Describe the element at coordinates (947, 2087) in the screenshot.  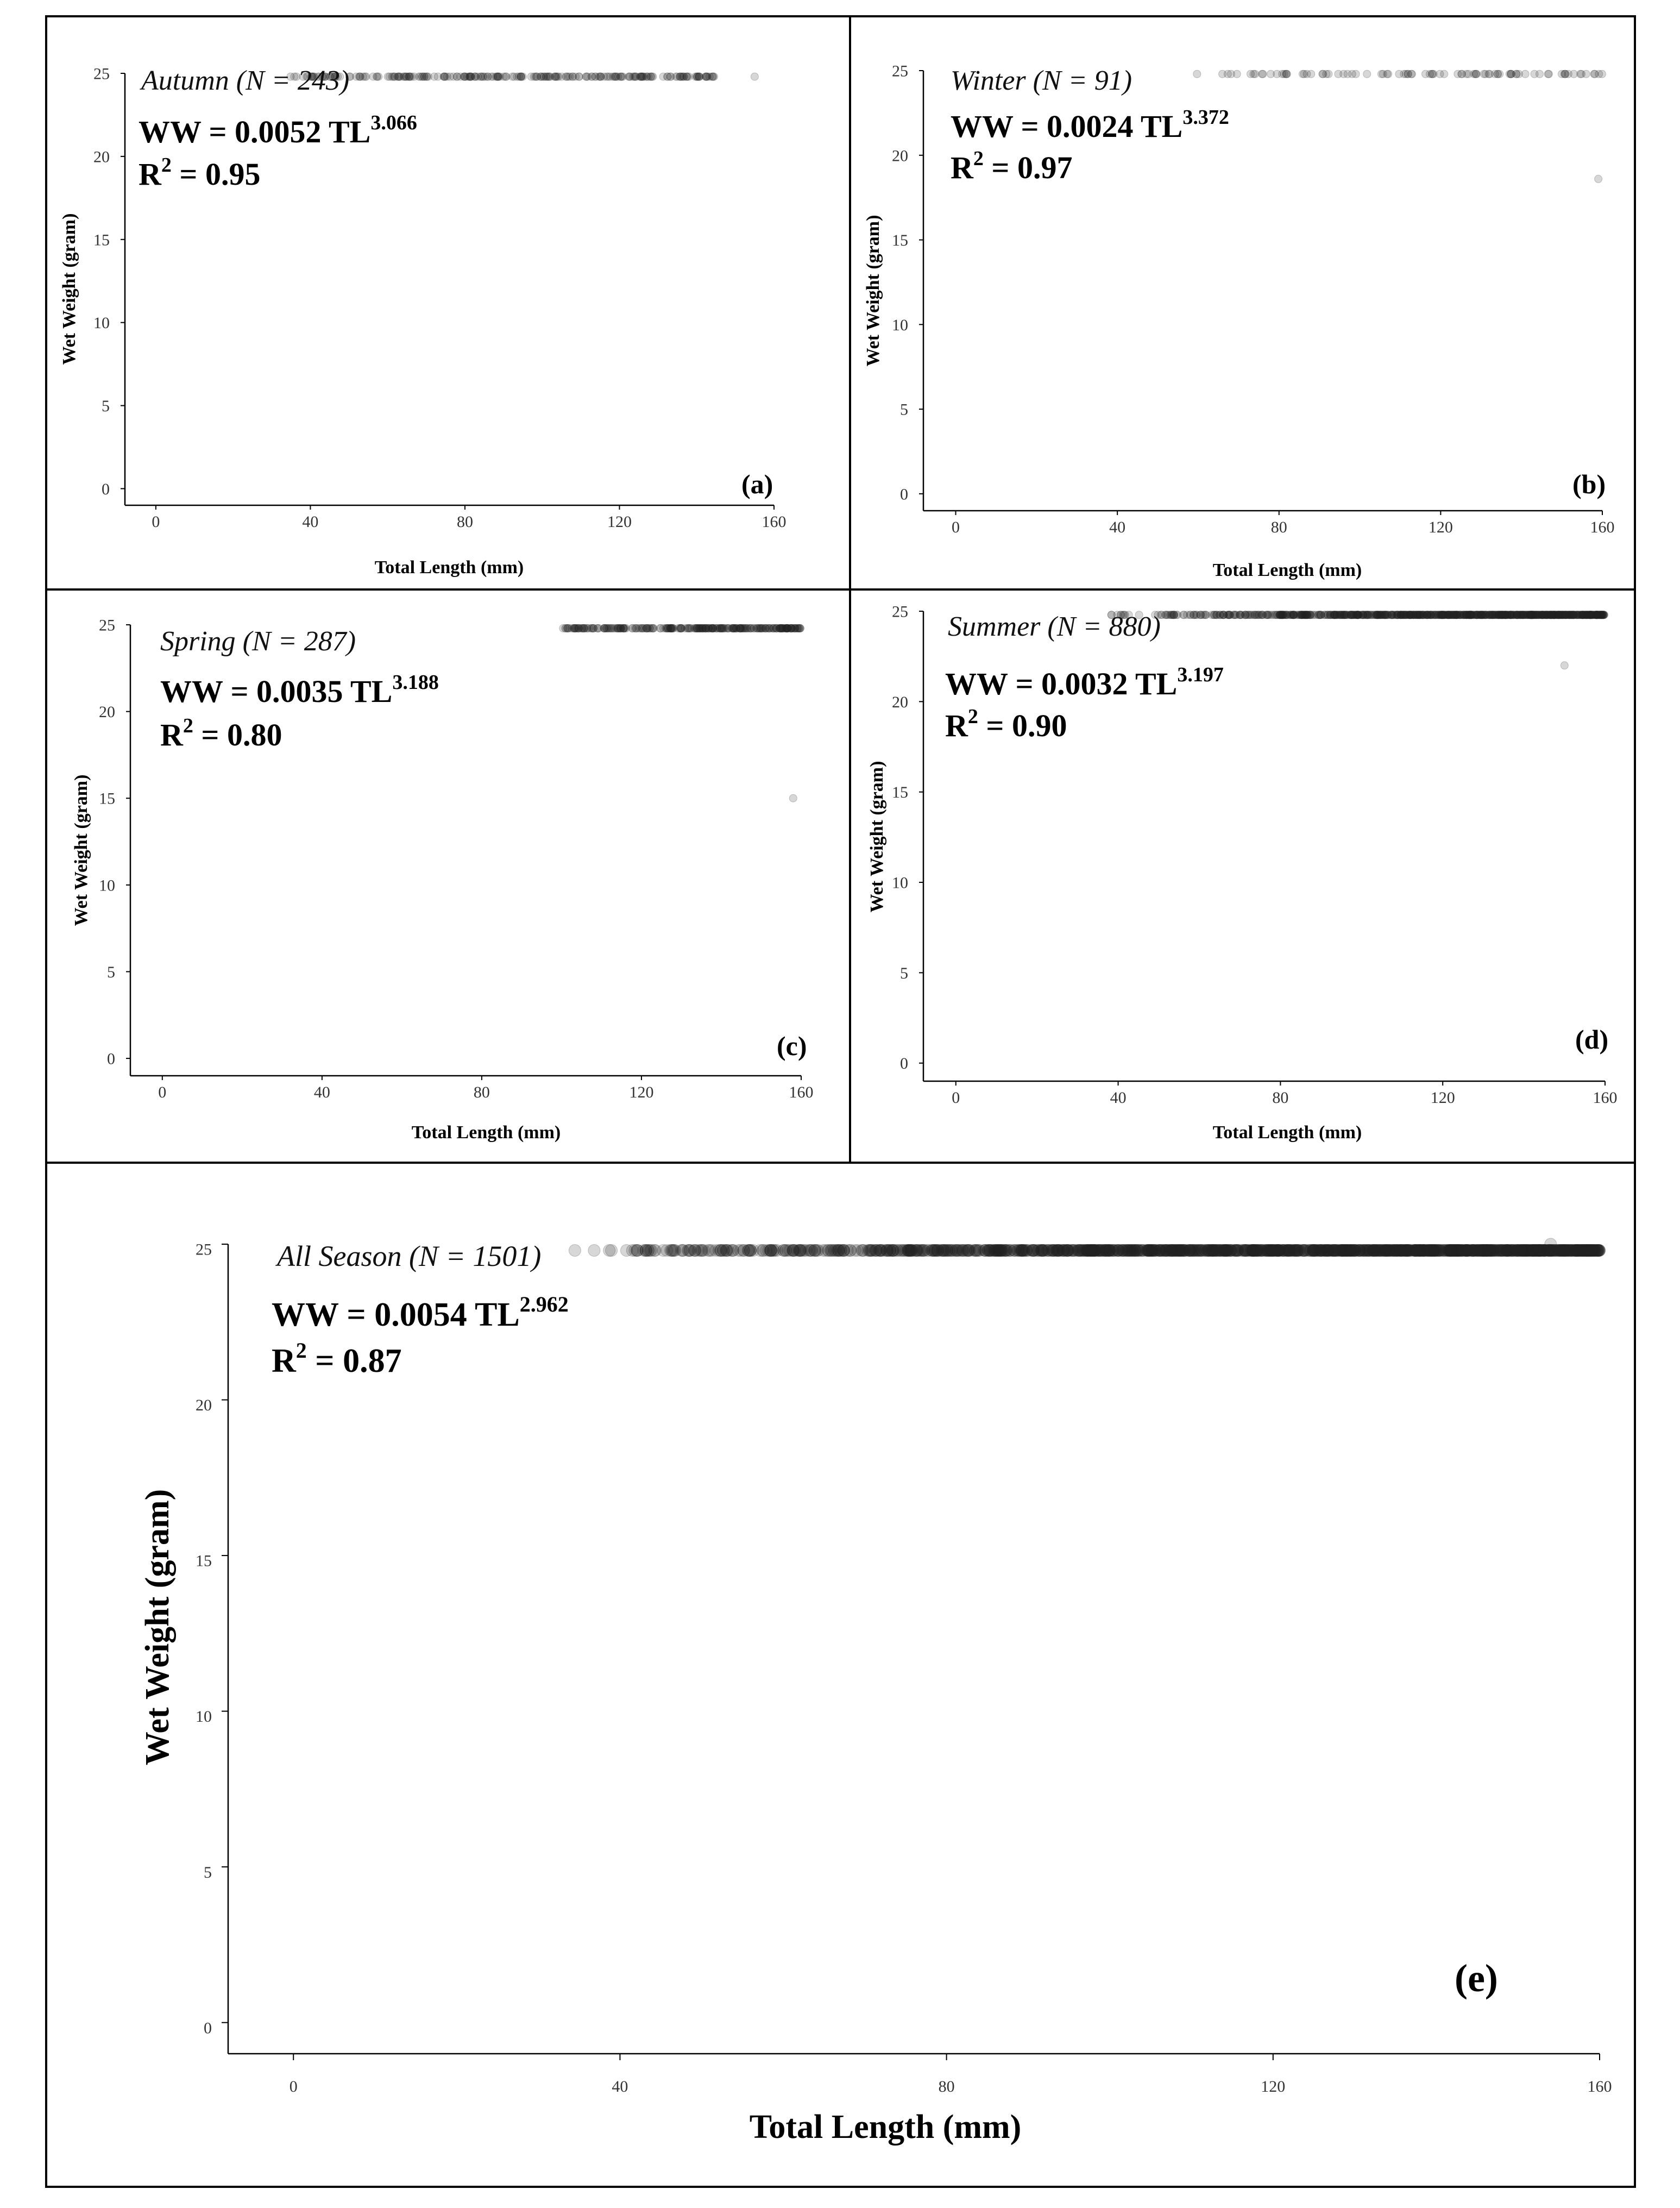
I see `x-tick-label: 80` at that location.